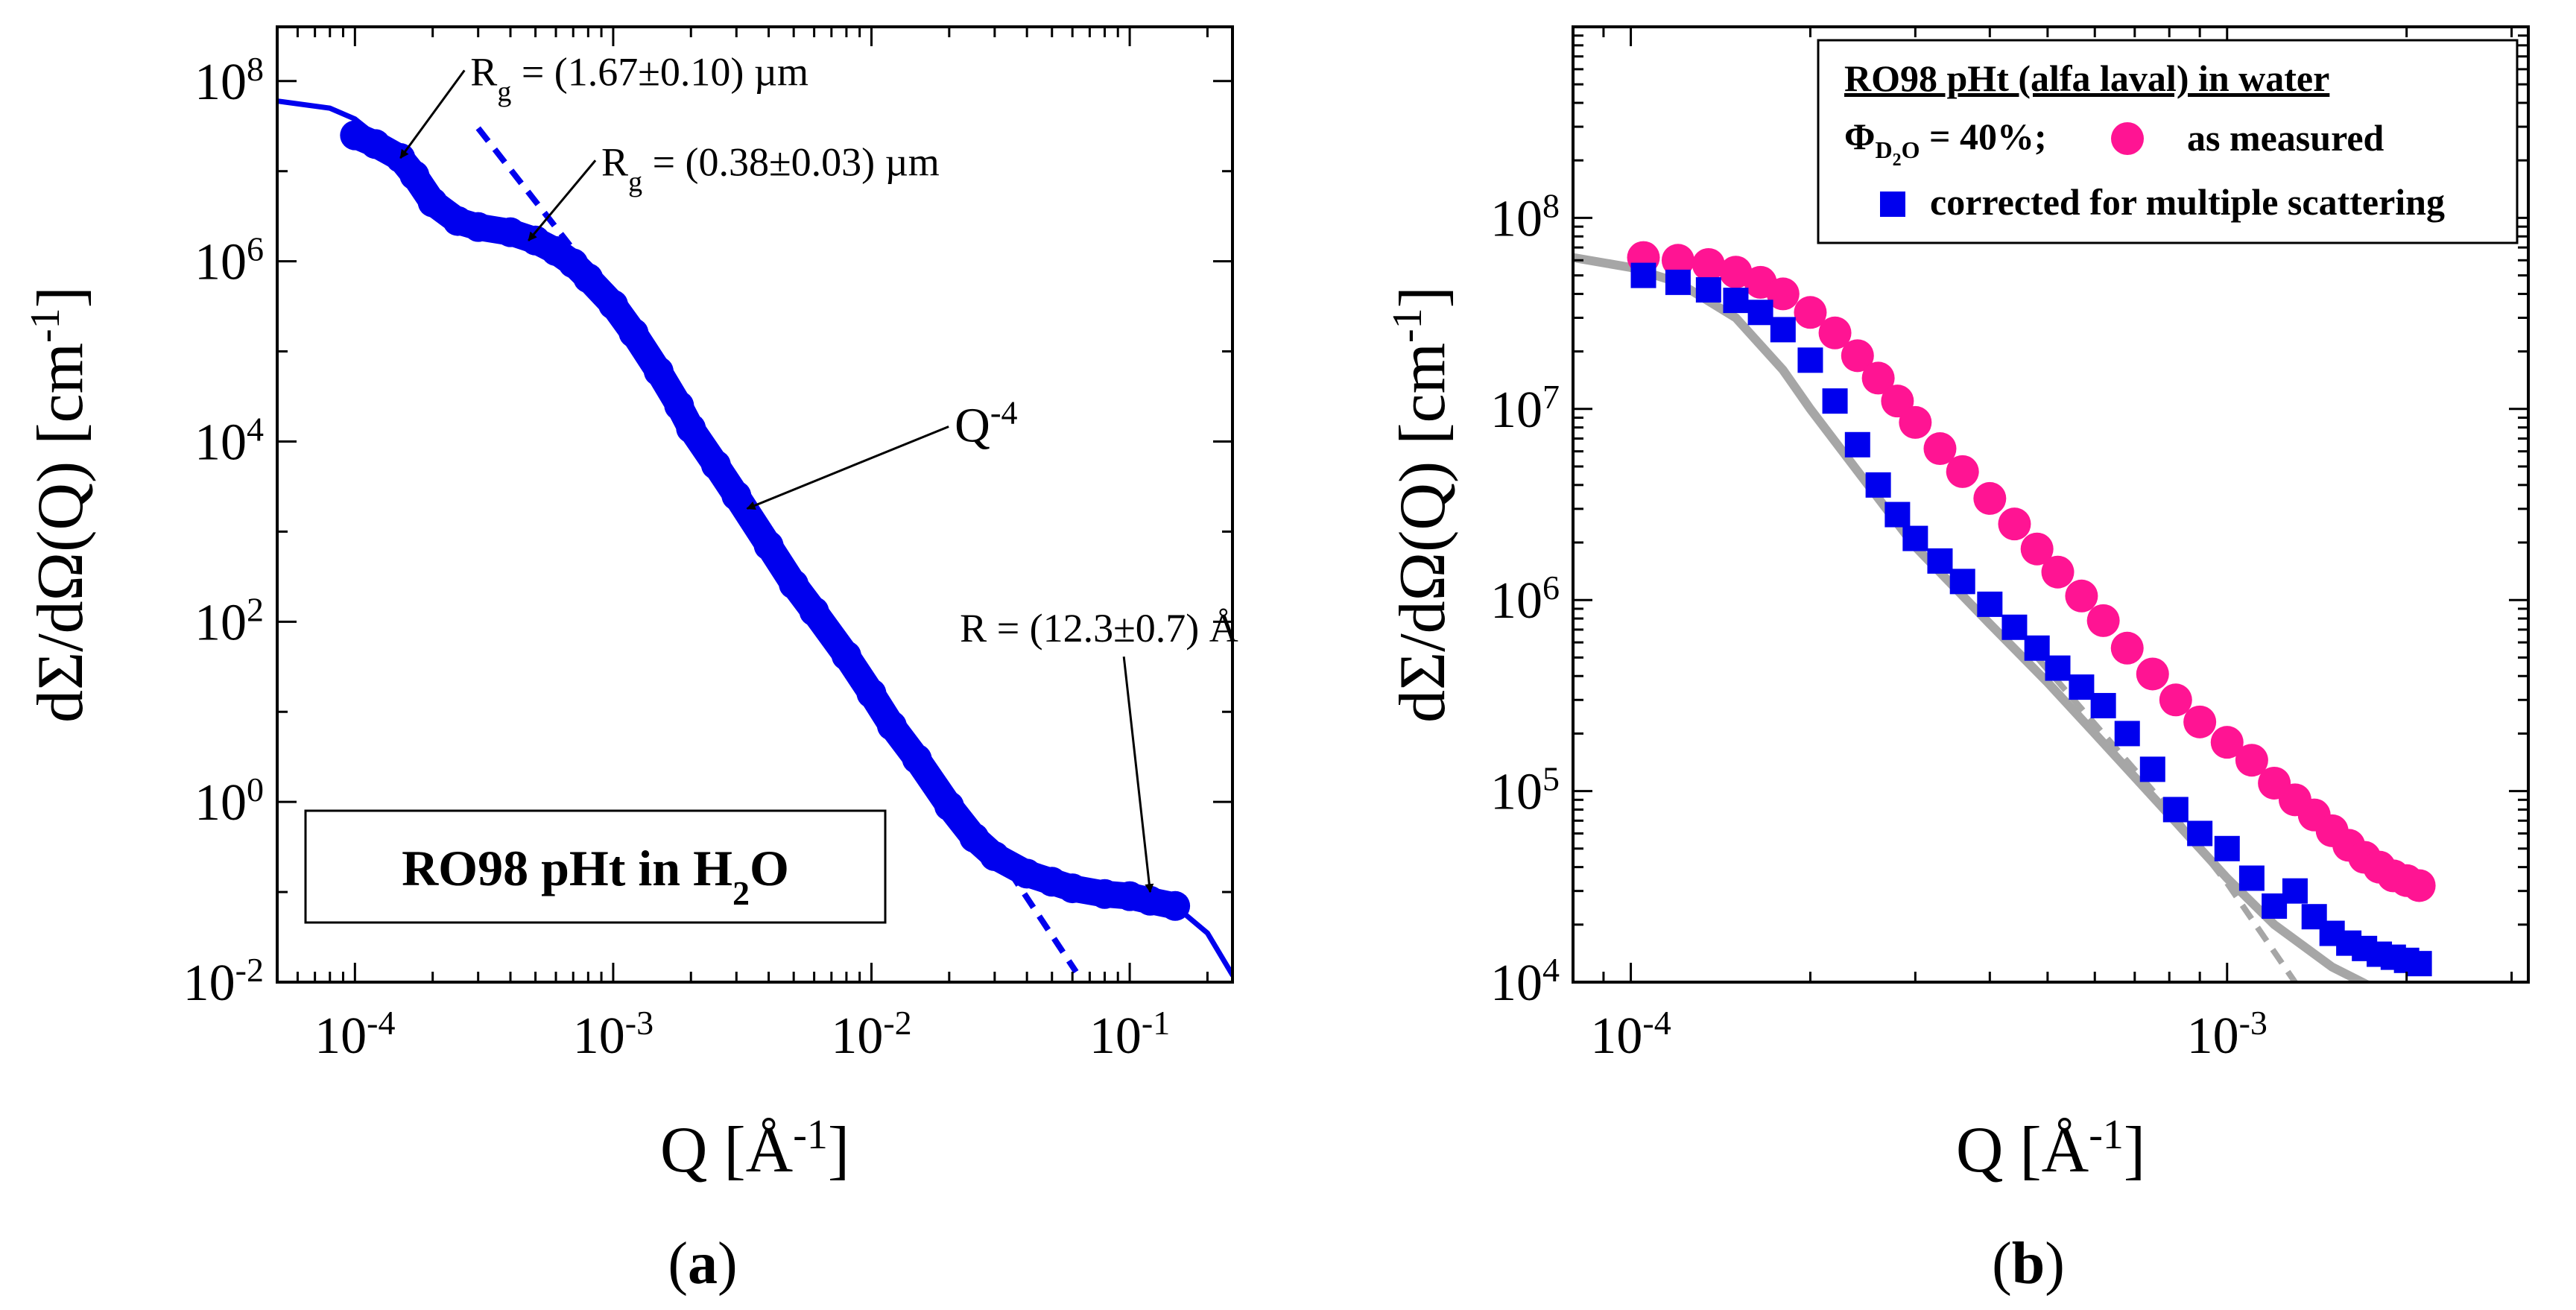 This screenshot has height=1310, width=2576. Describe the element at coordinates (1945, 143) in the screenshot. I see `legend-phi-b: ΦD2O = 40%;` at that location.